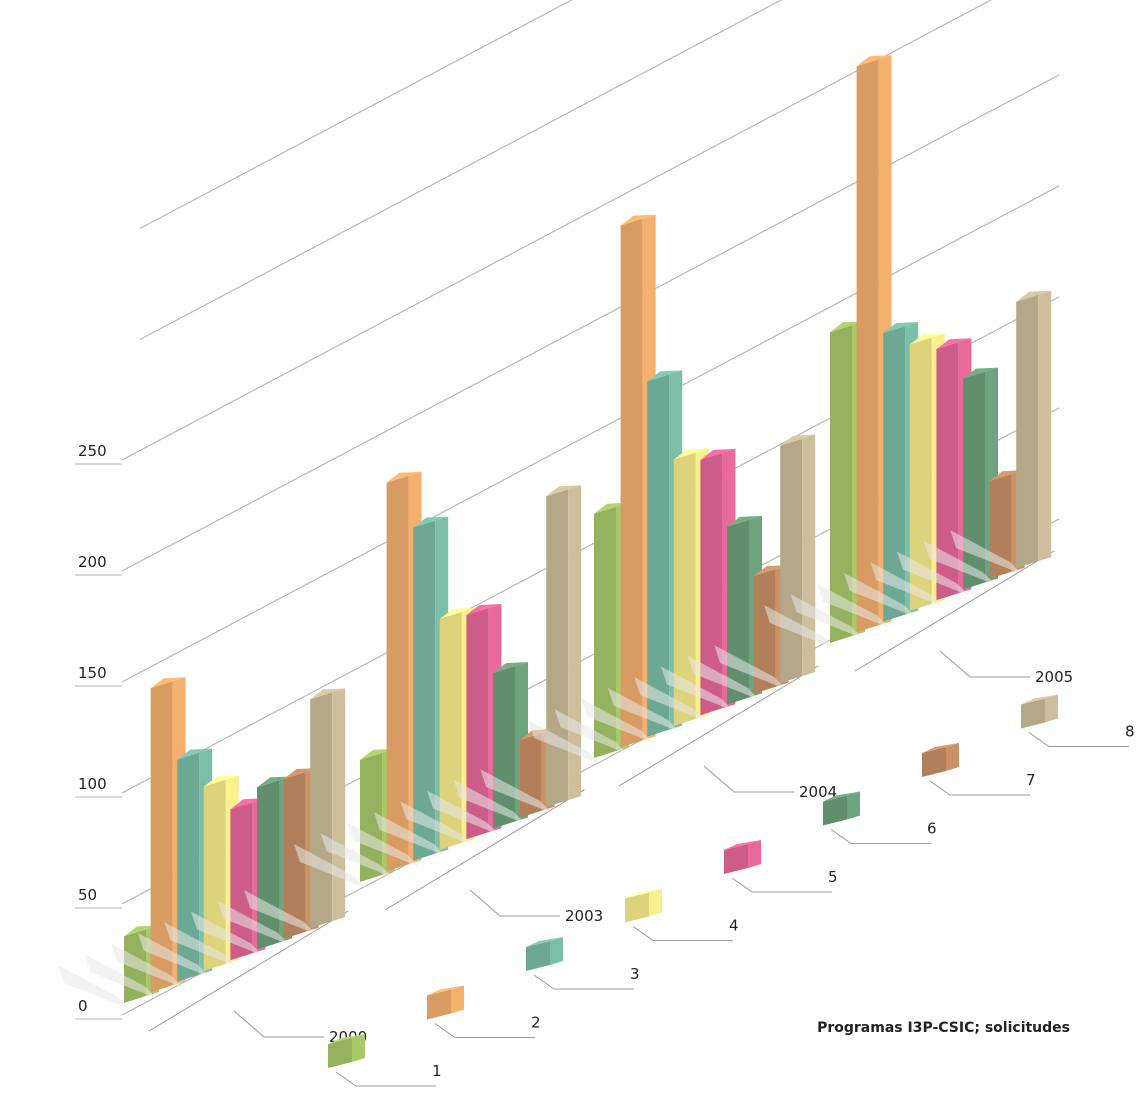  I want to click on legend-label: 7, so click(1031, 780).